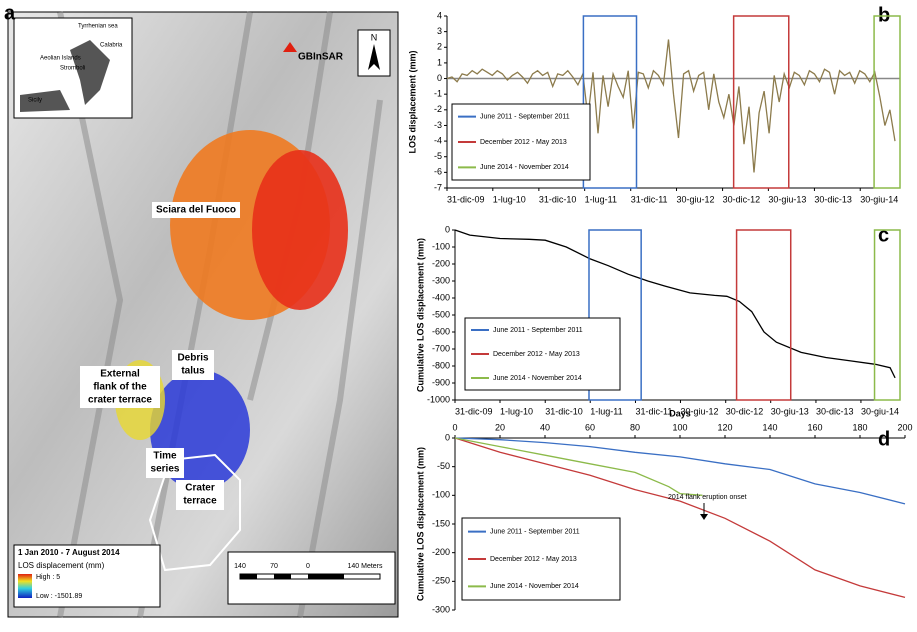  Describe the element at coordinates (438, 156) in the screenshot. I see `y-tick-label: -5` at that location.